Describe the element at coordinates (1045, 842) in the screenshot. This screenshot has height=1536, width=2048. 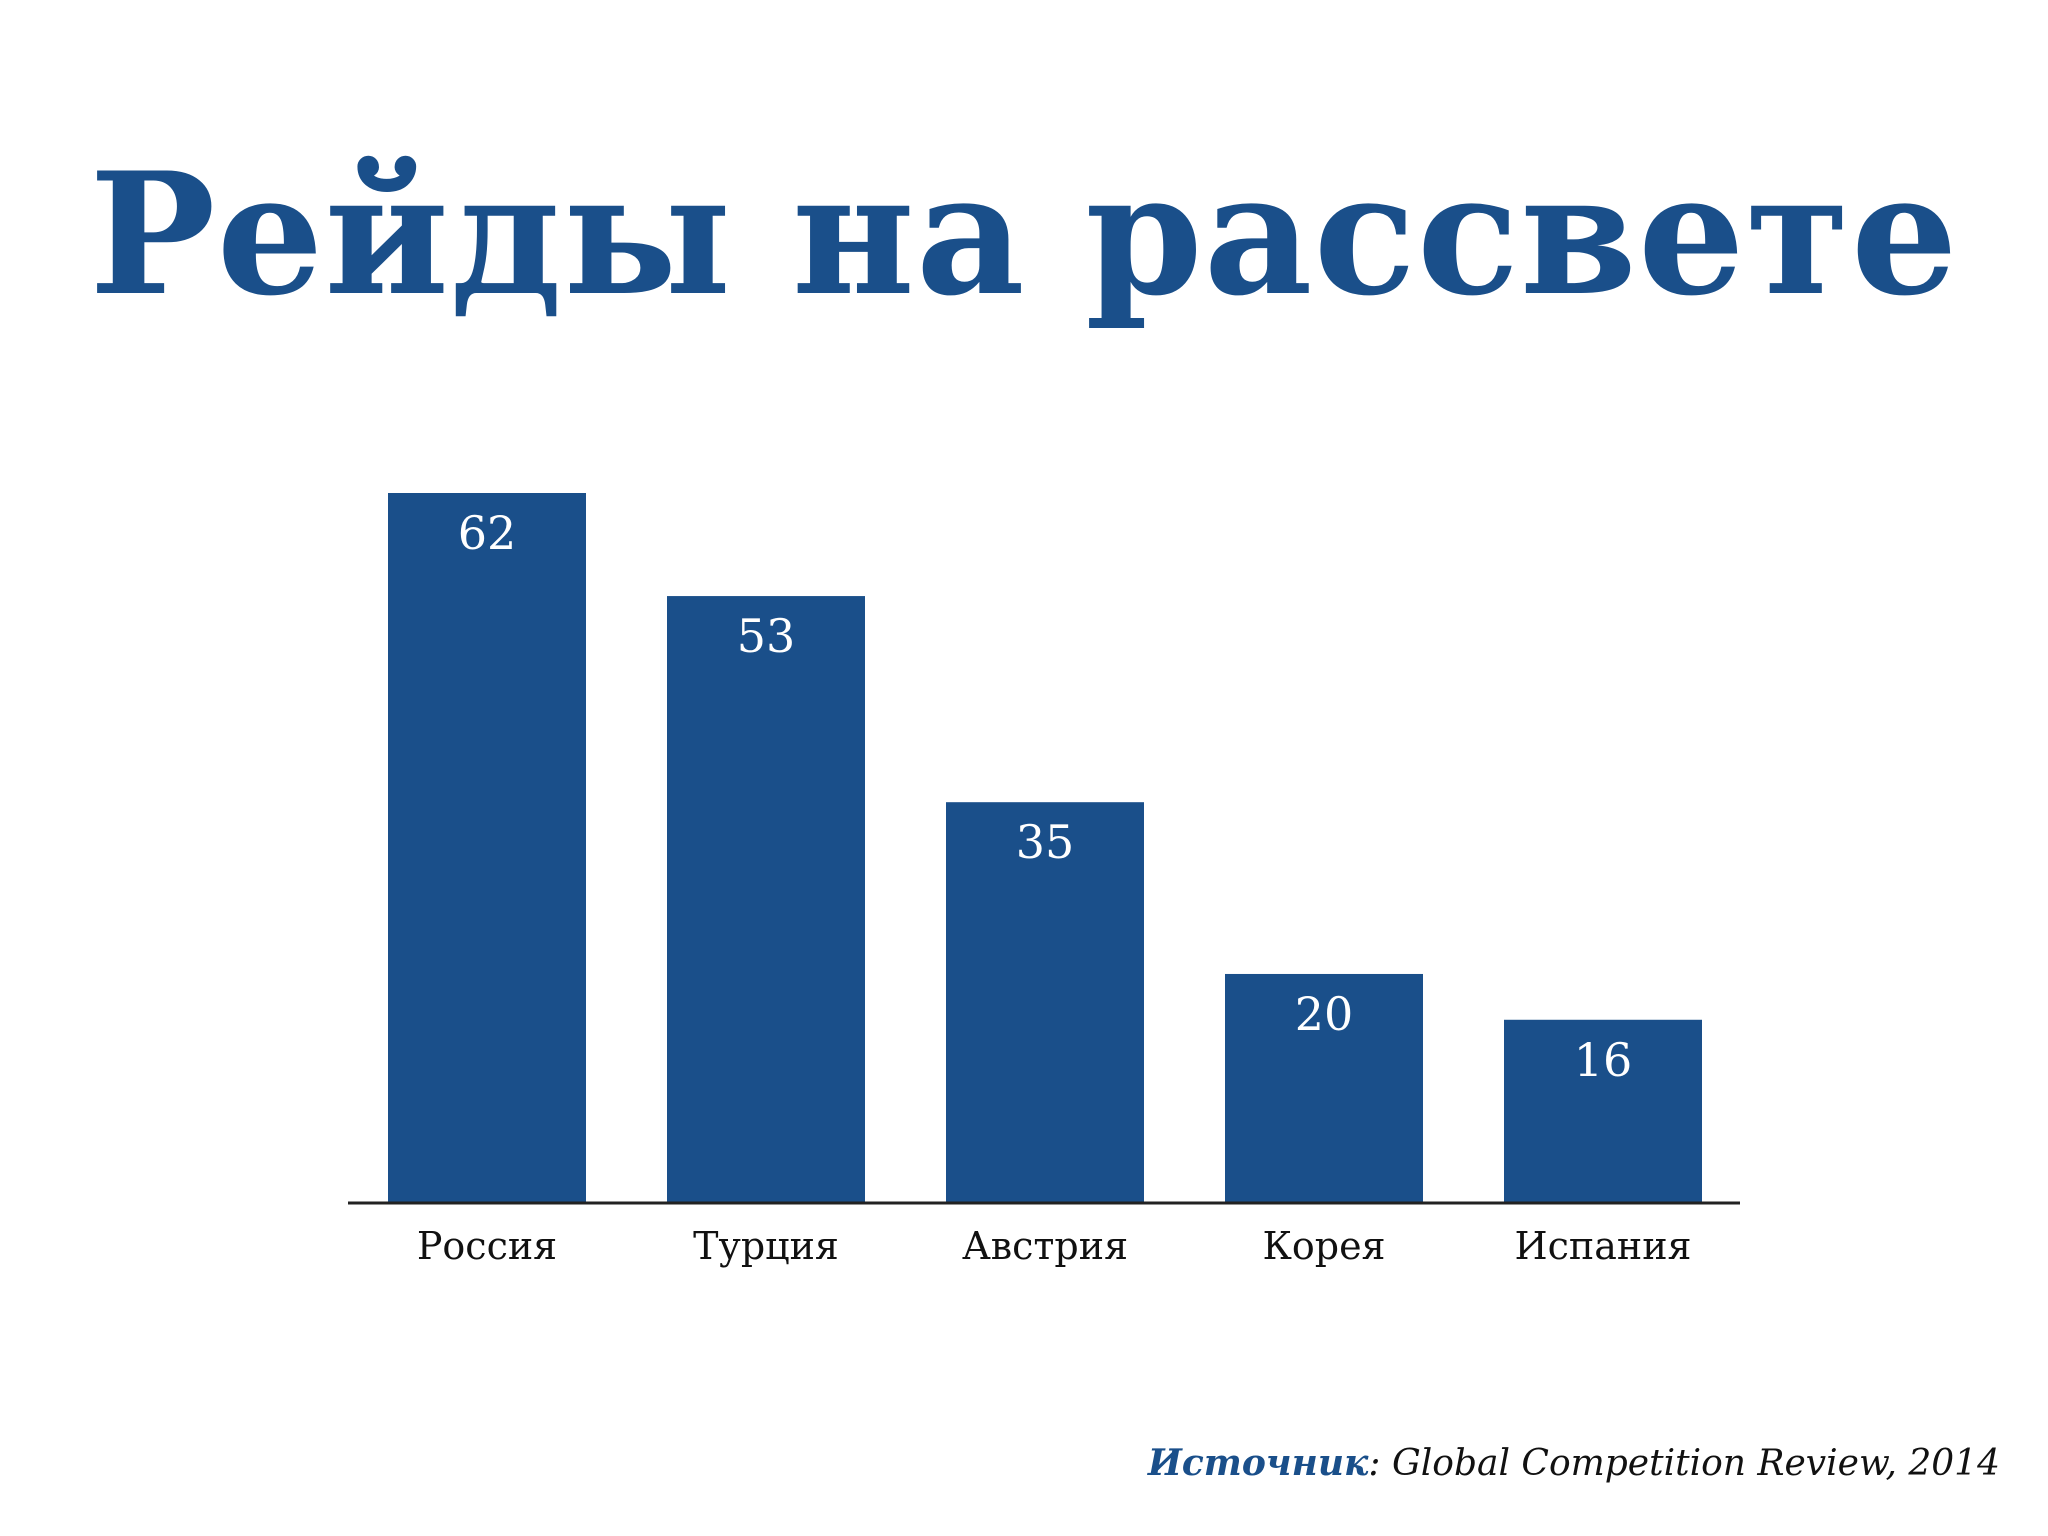
I see `bar-value-label: 35` at that location.